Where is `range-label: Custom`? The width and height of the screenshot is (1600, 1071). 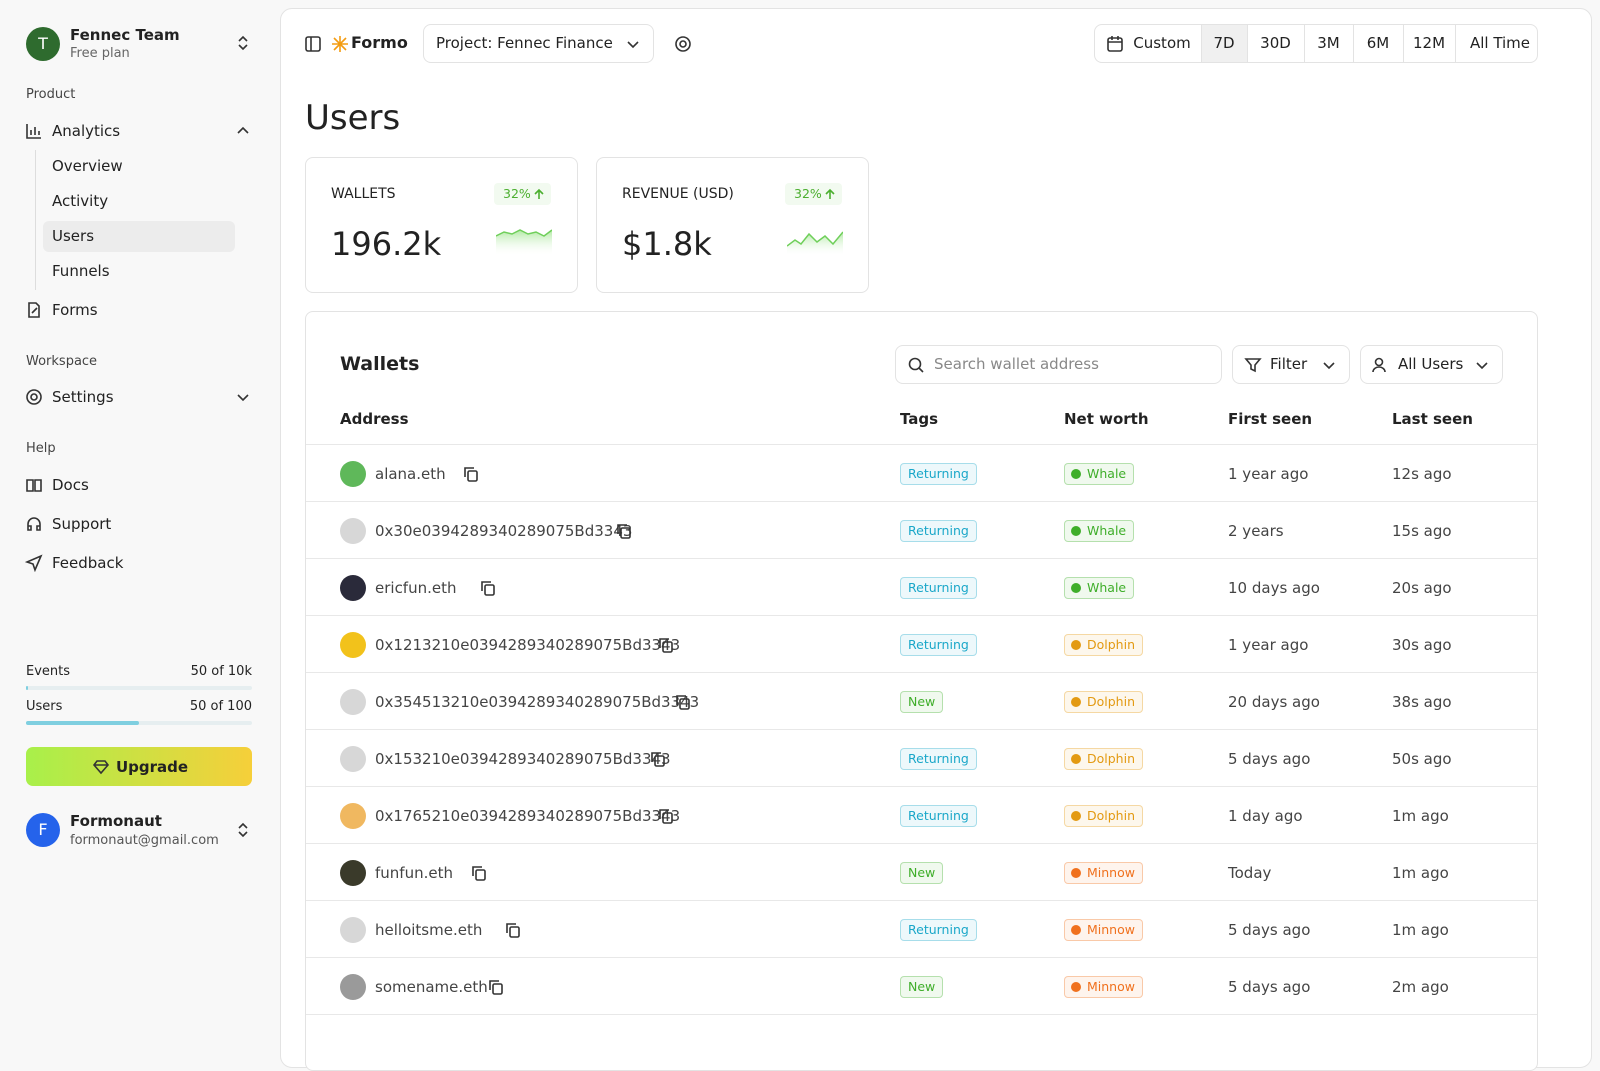
range-label: Custom is located at coordinates (1162, 43).